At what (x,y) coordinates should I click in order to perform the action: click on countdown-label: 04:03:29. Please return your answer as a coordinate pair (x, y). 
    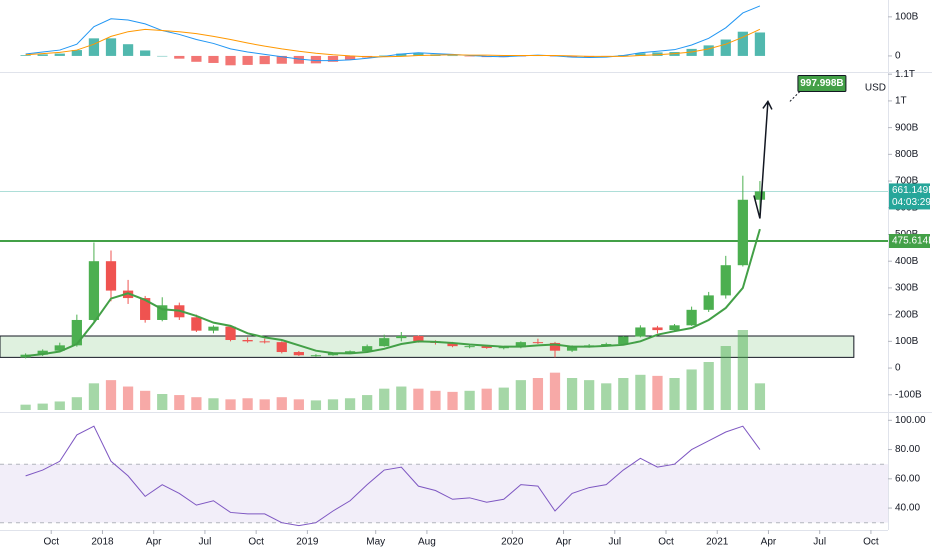
    Looking at the image, I should click on (911, 202).